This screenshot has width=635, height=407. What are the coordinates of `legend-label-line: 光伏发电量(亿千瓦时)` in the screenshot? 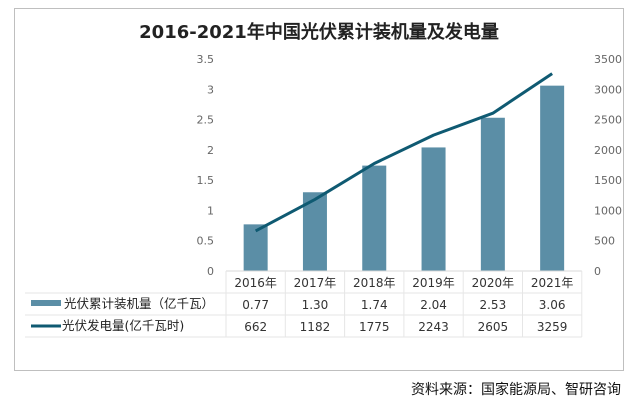 It's located at (123, 325).